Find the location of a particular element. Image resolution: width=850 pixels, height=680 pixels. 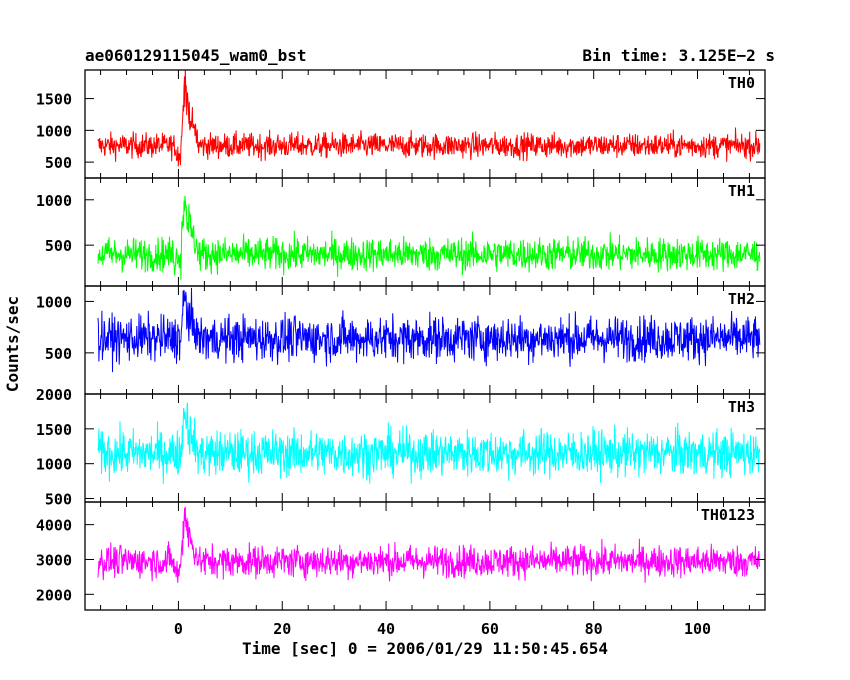

x-tick-label: 0 is located at coordinates (178, 629).